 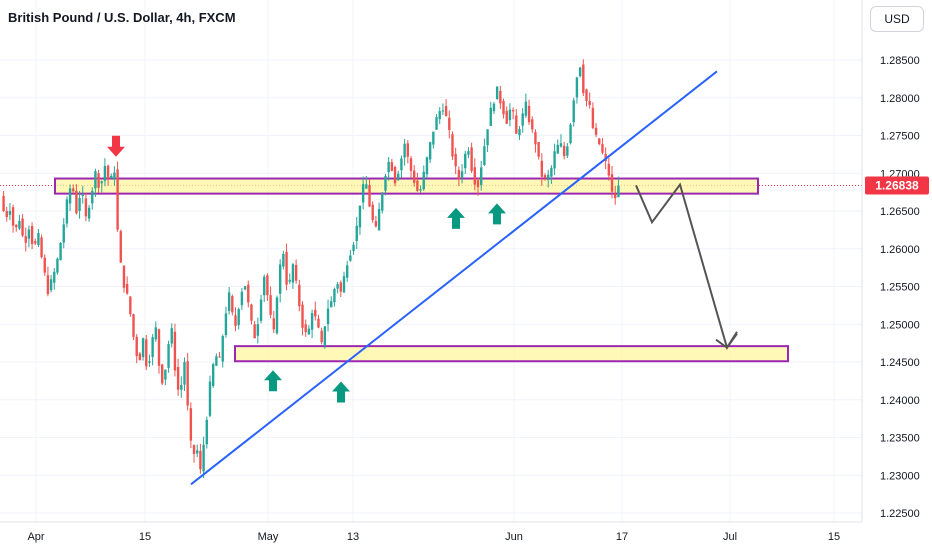 What do you see at coordinates (900, 212) in the screenshot?
I see `y-tick-label: 1.26500` at bounding box center [900, 212].